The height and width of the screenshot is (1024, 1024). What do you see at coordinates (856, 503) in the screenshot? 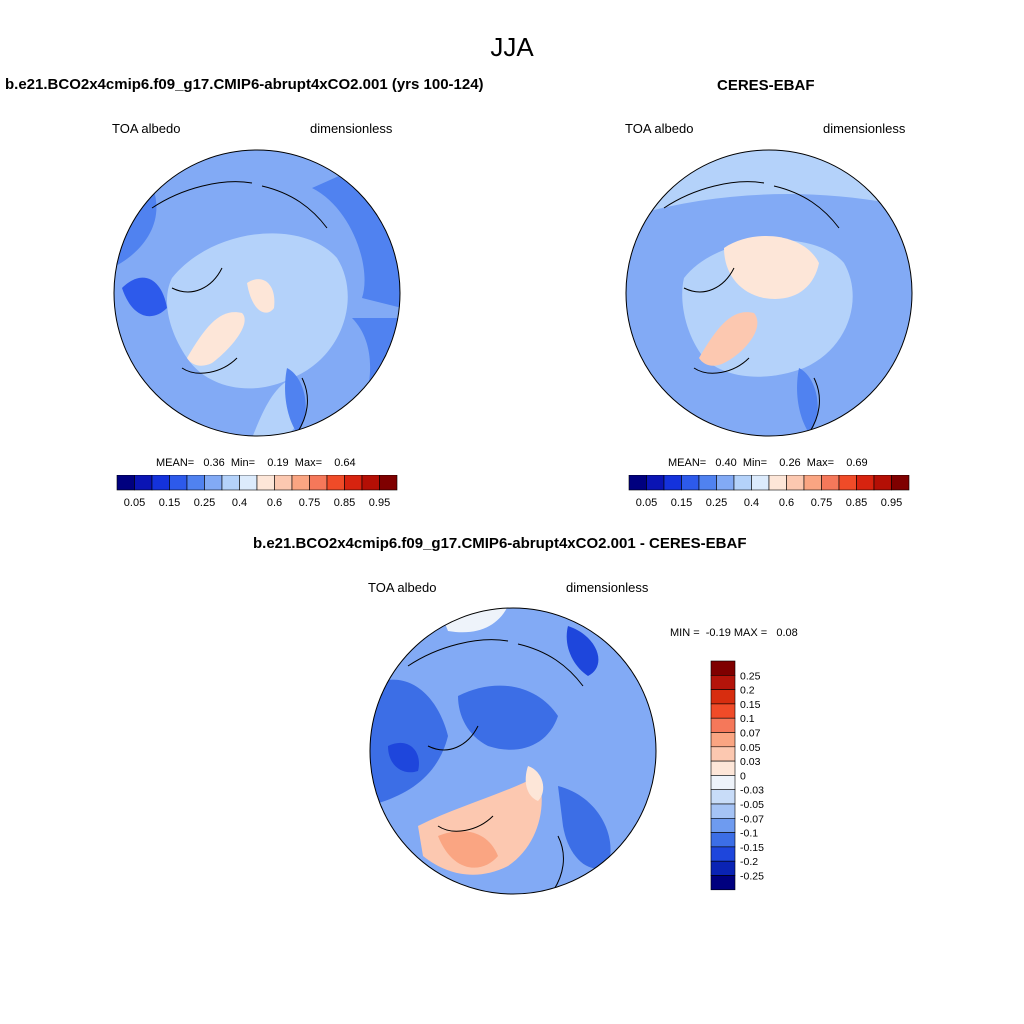
I see `panel2-colorbar-tick-label: 0.85` at bounding box center [856, 503].